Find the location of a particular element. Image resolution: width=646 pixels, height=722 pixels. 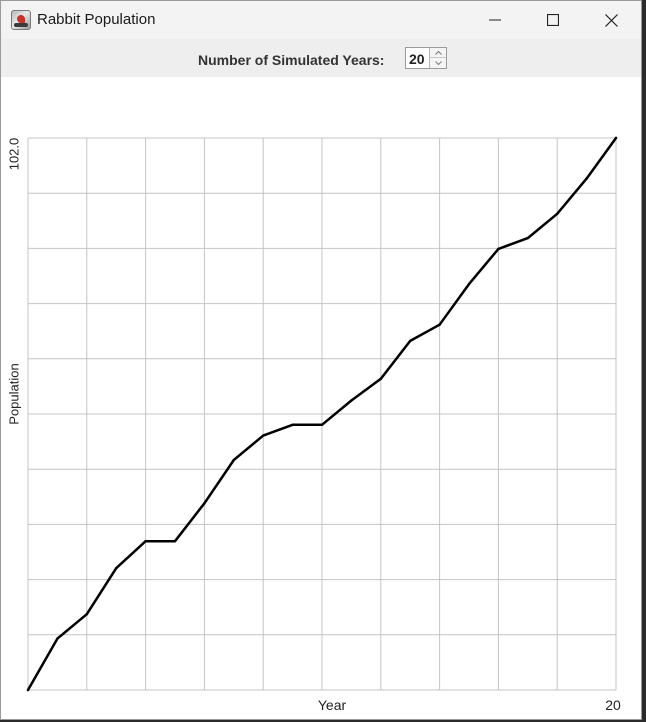

spinner-up-button is located at coordinates (437, 53).